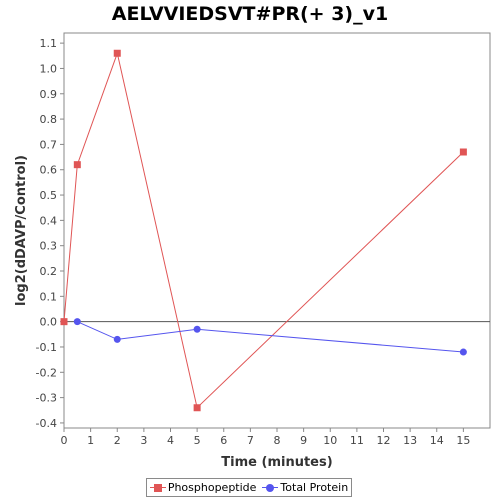 The image size is (500, 500). I want to click on legend-item: Phosphopeptide, so click(203, 487).